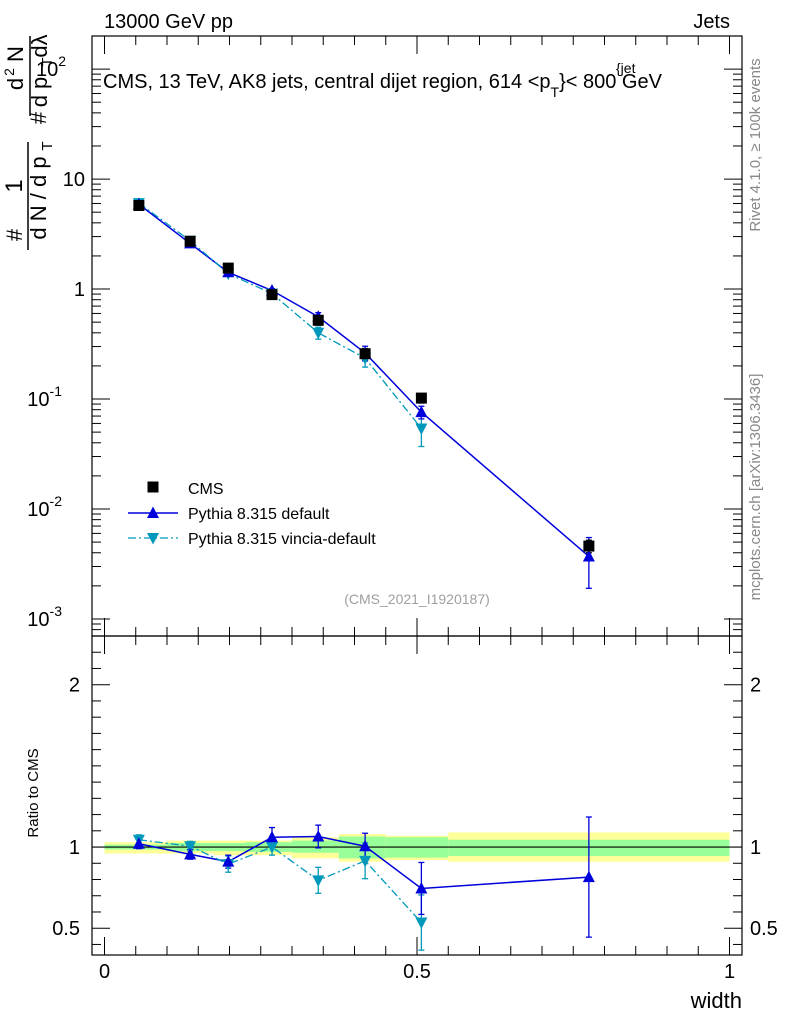 The height and width of the screenshot is (1024, 786). What do you see at coordinates (44, 617) in the screenshot?
I see `main-y-tick-label: 10⁻³` at bounding box center [44, 617].